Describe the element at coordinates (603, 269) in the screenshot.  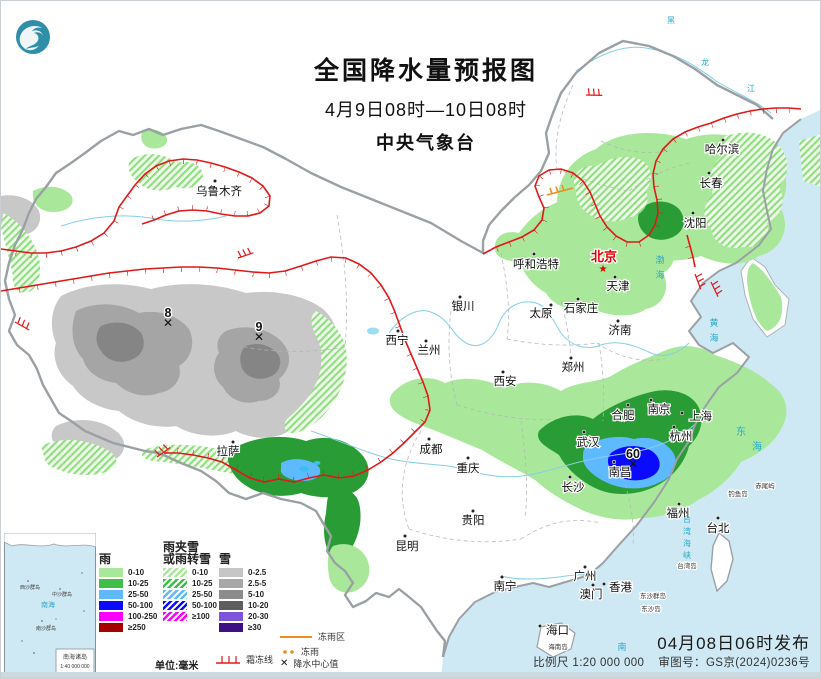
I see `capital-star-icon: ★` at that location.